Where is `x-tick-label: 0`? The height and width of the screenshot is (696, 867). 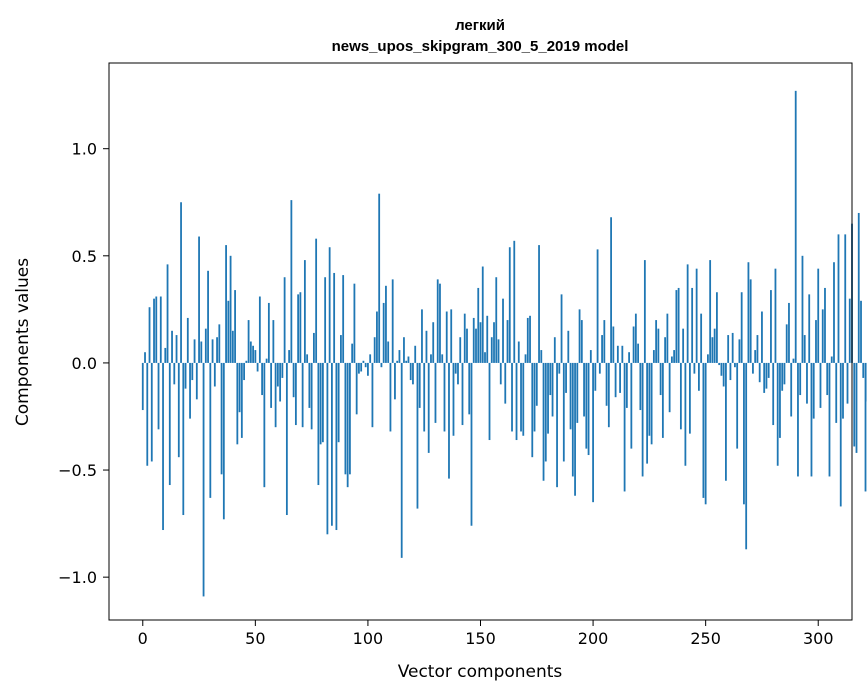
x-tick-label: 0 is located at coordinates (143, 638).